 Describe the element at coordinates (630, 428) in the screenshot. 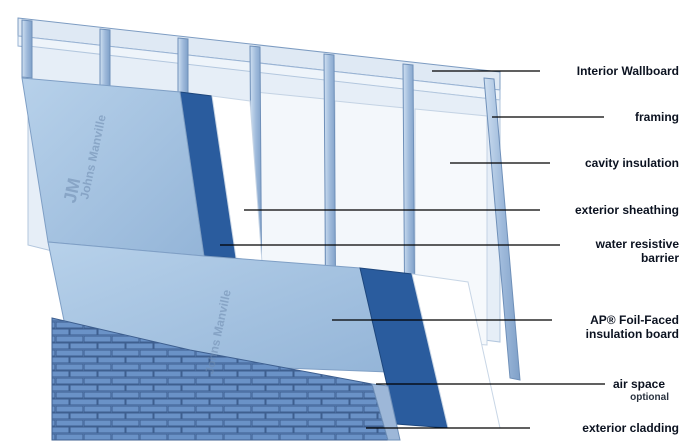

I see `label-exterior-cladding: exterior cladding` at that location.